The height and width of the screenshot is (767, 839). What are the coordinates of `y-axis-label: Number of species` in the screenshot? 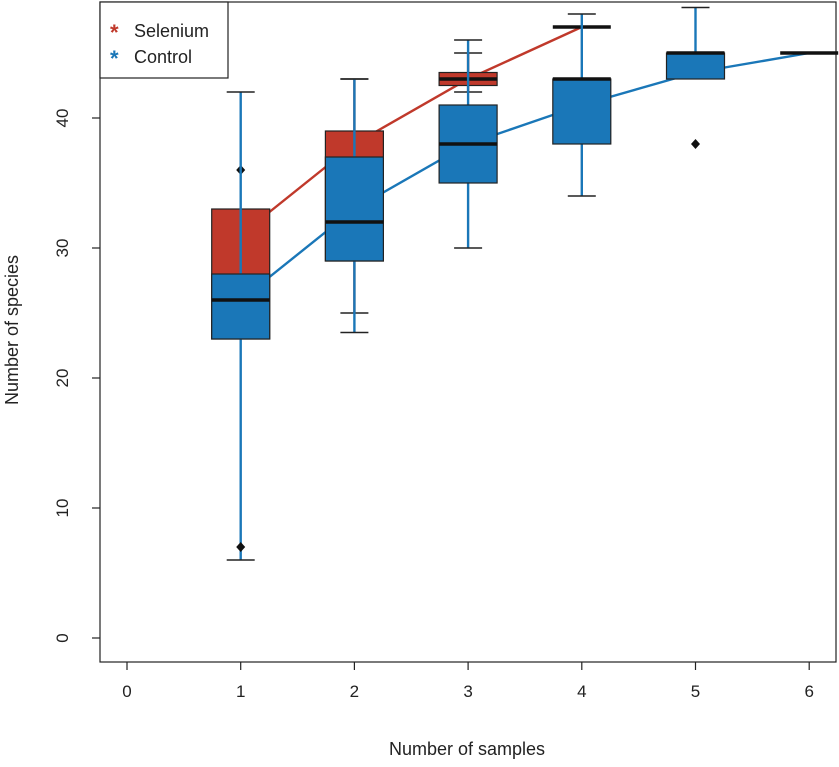 It's located at (12, 330).